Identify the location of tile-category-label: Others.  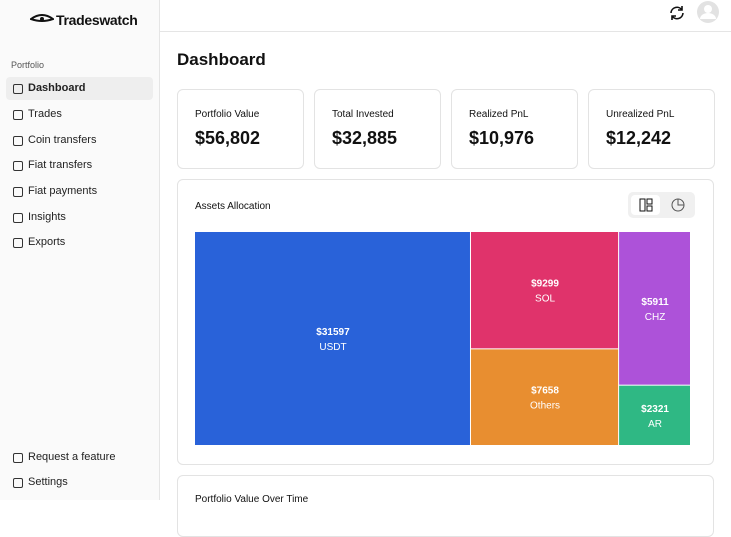
(545, 406).